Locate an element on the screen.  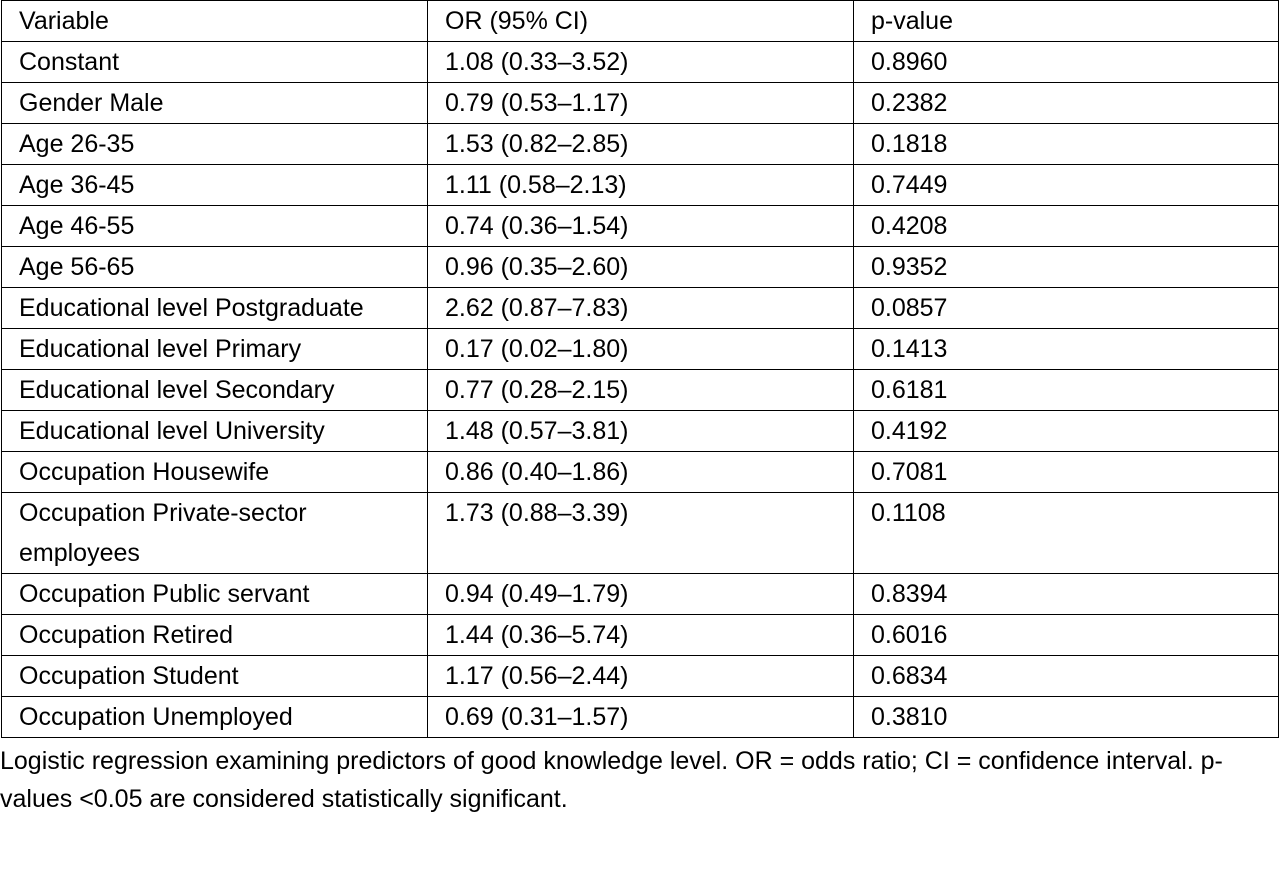
table-row: Gender Male 0.79 (0.53–1.17) 0.2382 is located at coordinates (640, 103).